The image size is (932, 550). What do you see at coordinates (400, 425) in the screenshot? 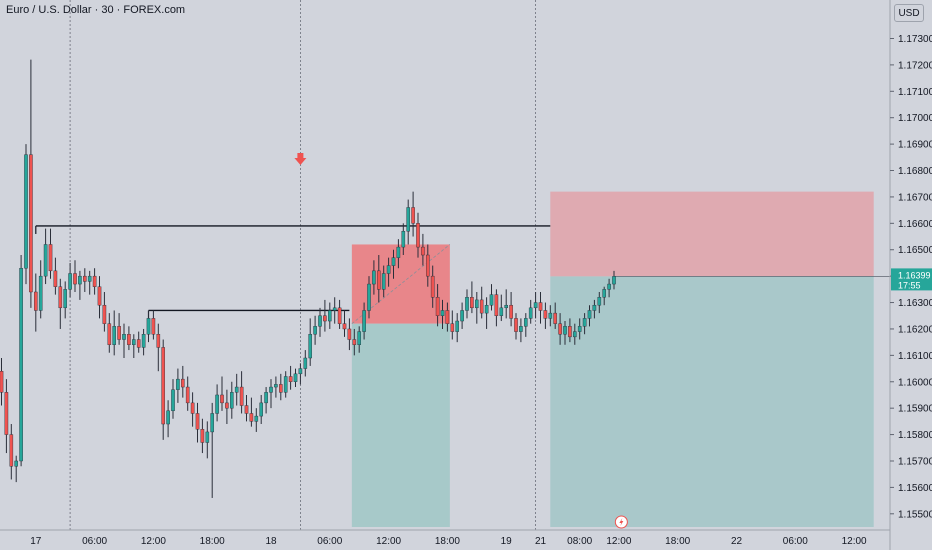
I see `target-zone` at bounding box center [400, 425].